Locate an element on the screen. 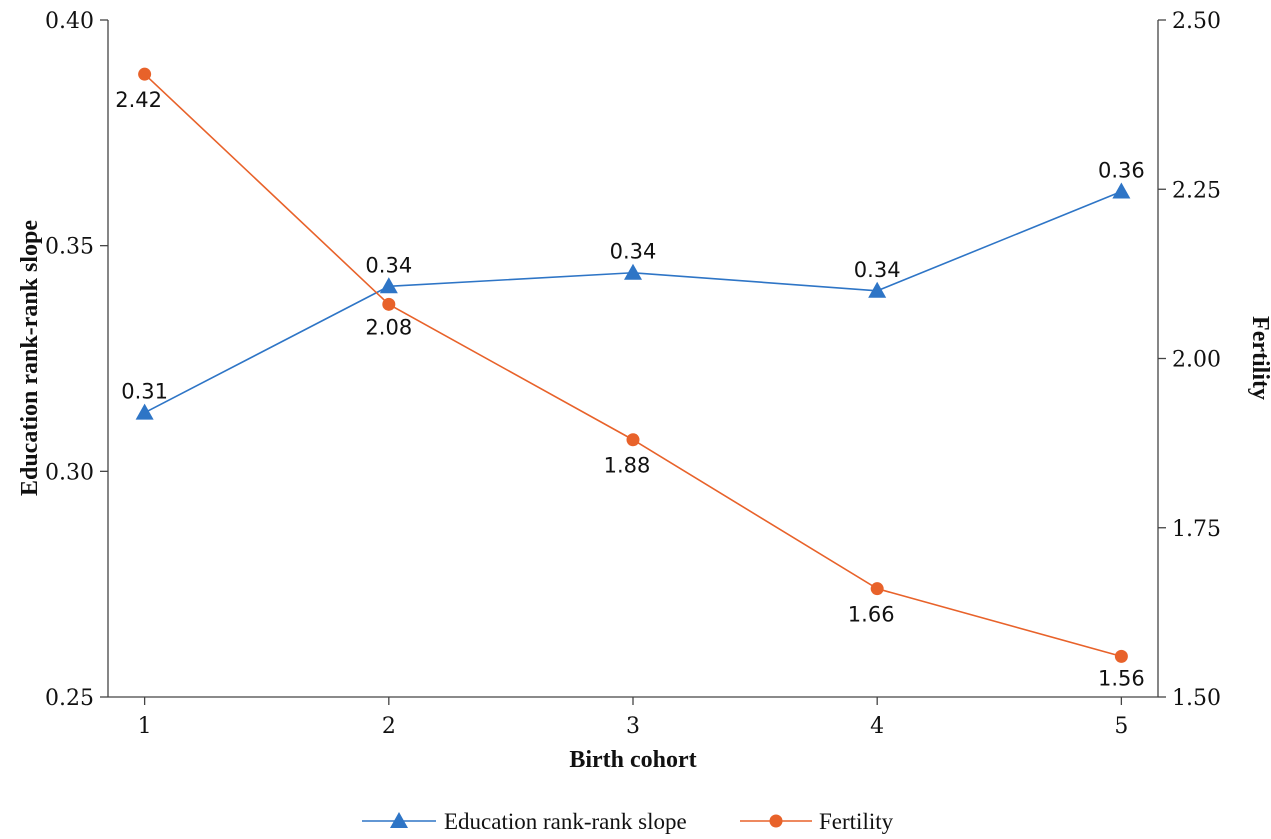  left-y-tick-label: 0.40 is located at coordinates (69, 21).